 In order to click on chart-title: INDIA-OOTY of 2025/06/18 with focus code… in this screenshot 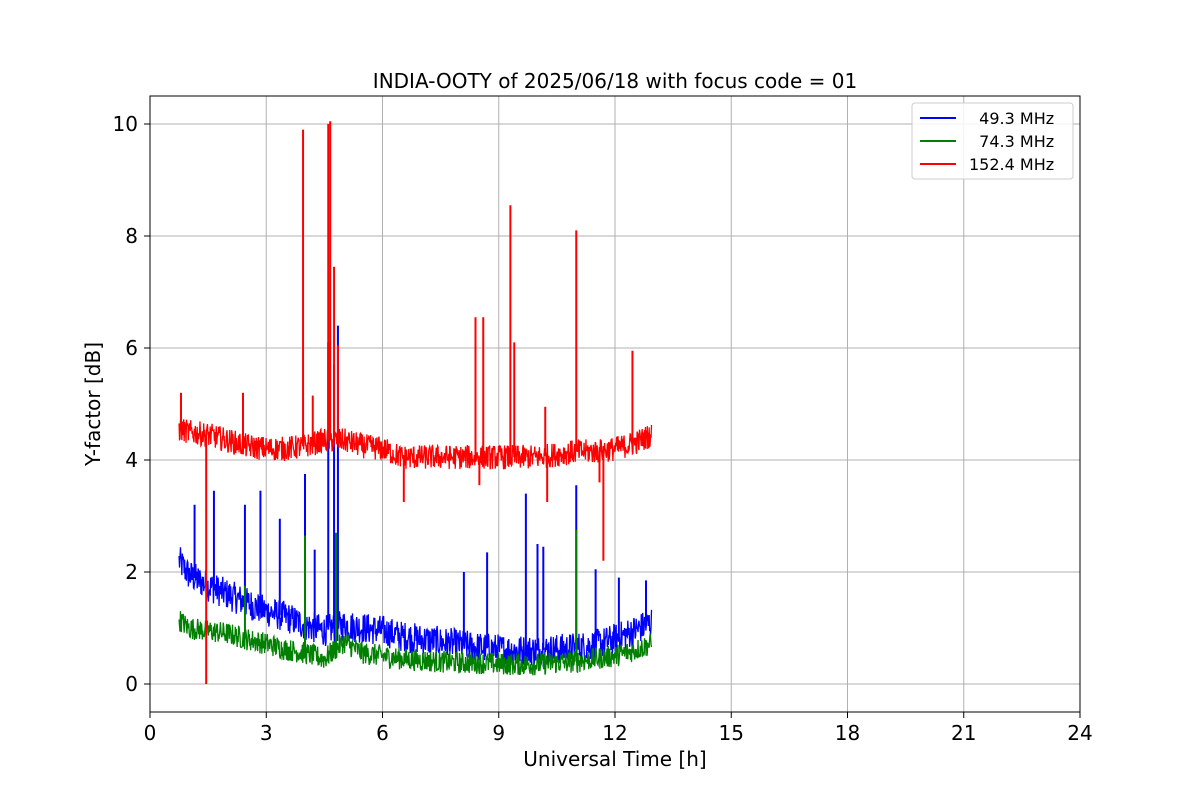, I will do `click(615, 81)`.